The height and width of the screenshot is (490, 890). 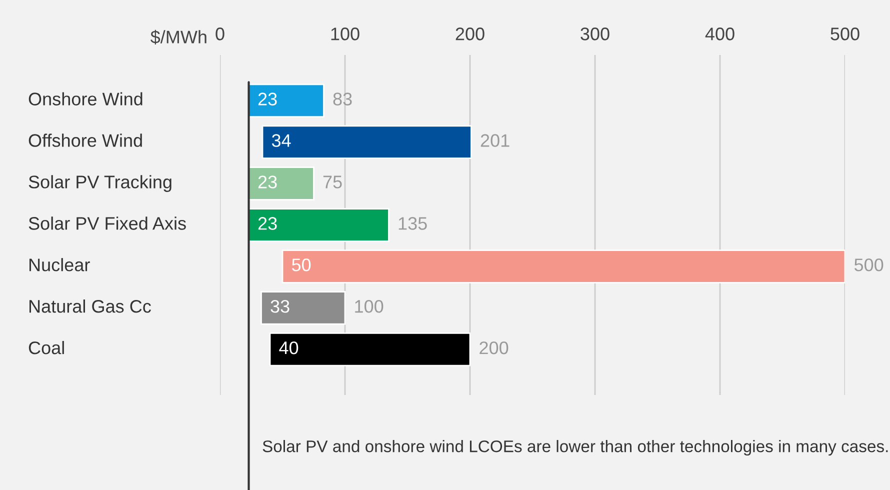 I want to click on y-tick-label: Onshore Wind, so click(x=85, y=99).